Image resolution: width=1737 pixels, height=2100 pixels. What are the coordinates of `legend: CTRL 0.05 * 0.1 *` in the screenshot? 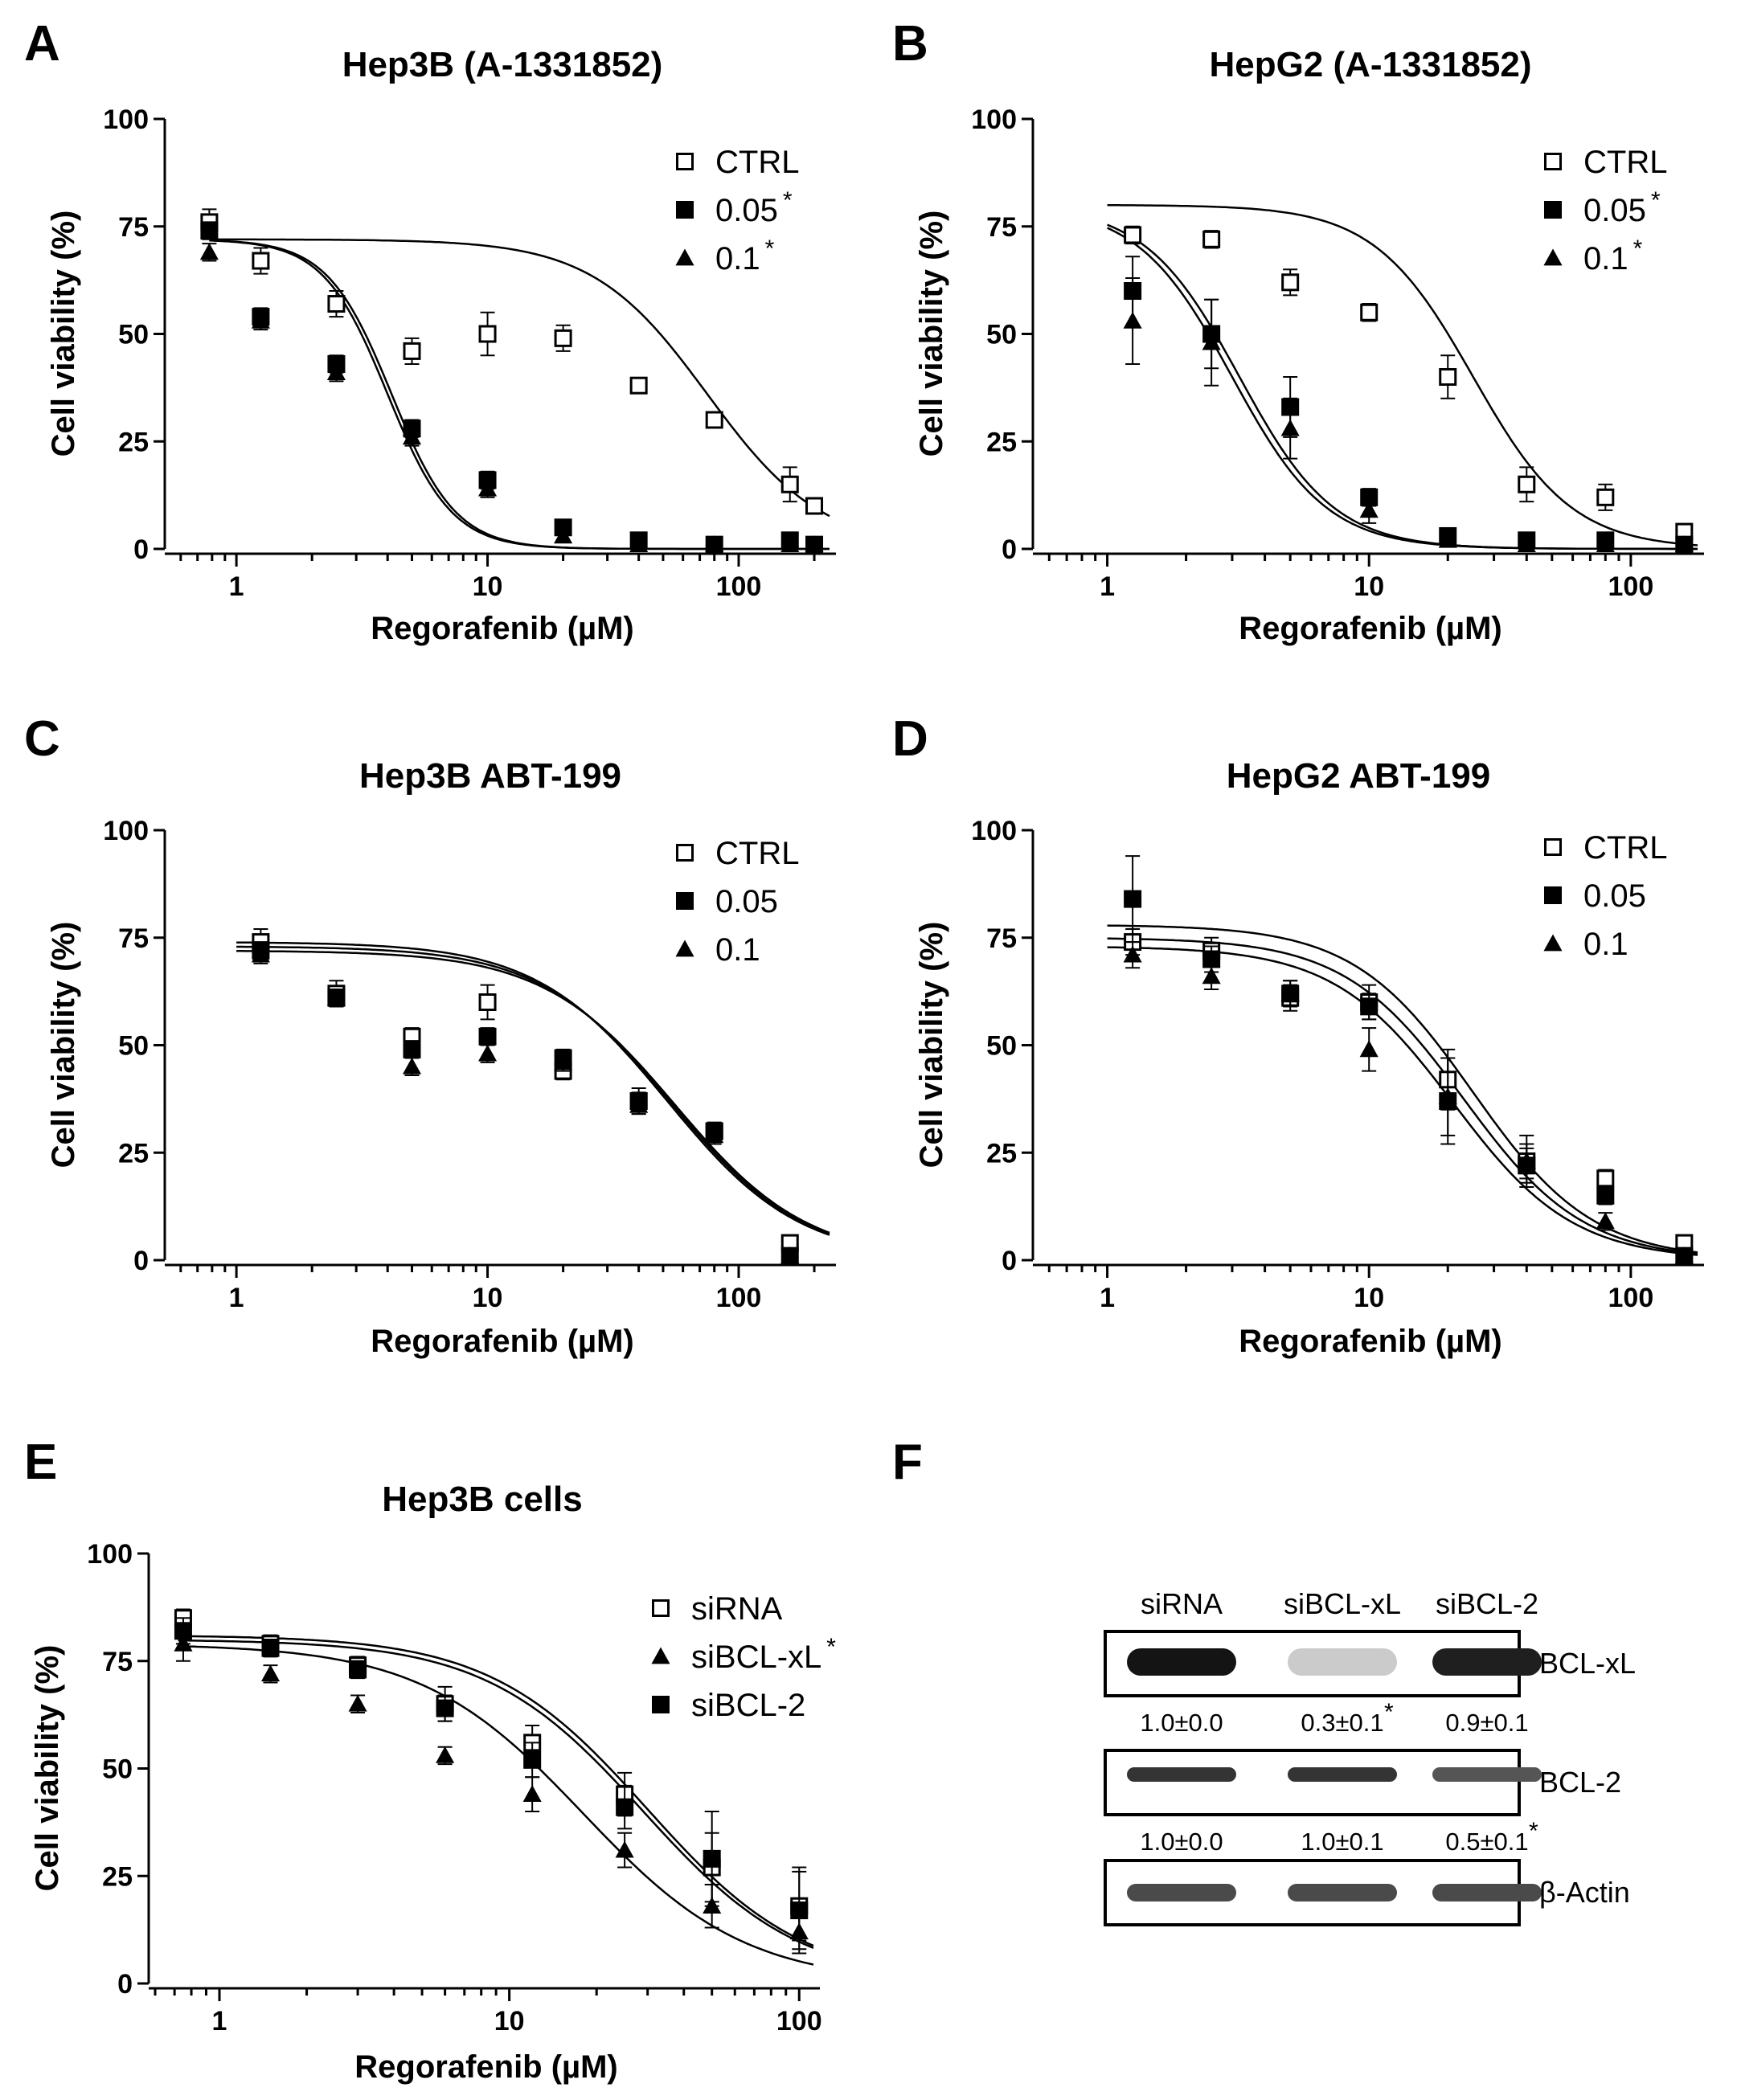 It's located at (737, 210).